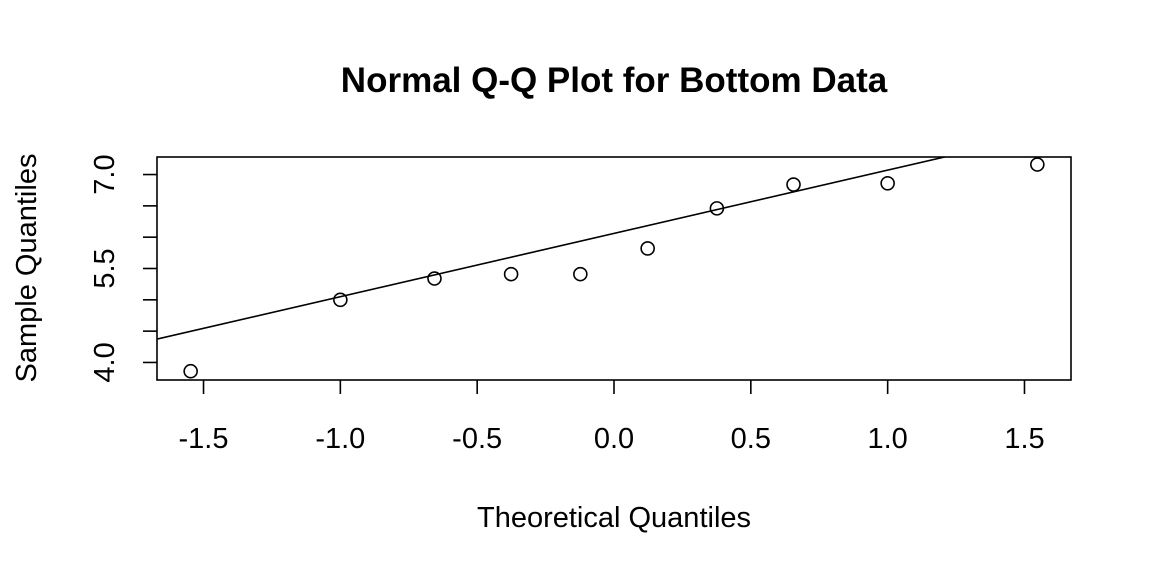  What do you see at coordinates (105, 268) in the screenshot?
I see `y-tick-label: 5.5` at bounding box center [105, 268].